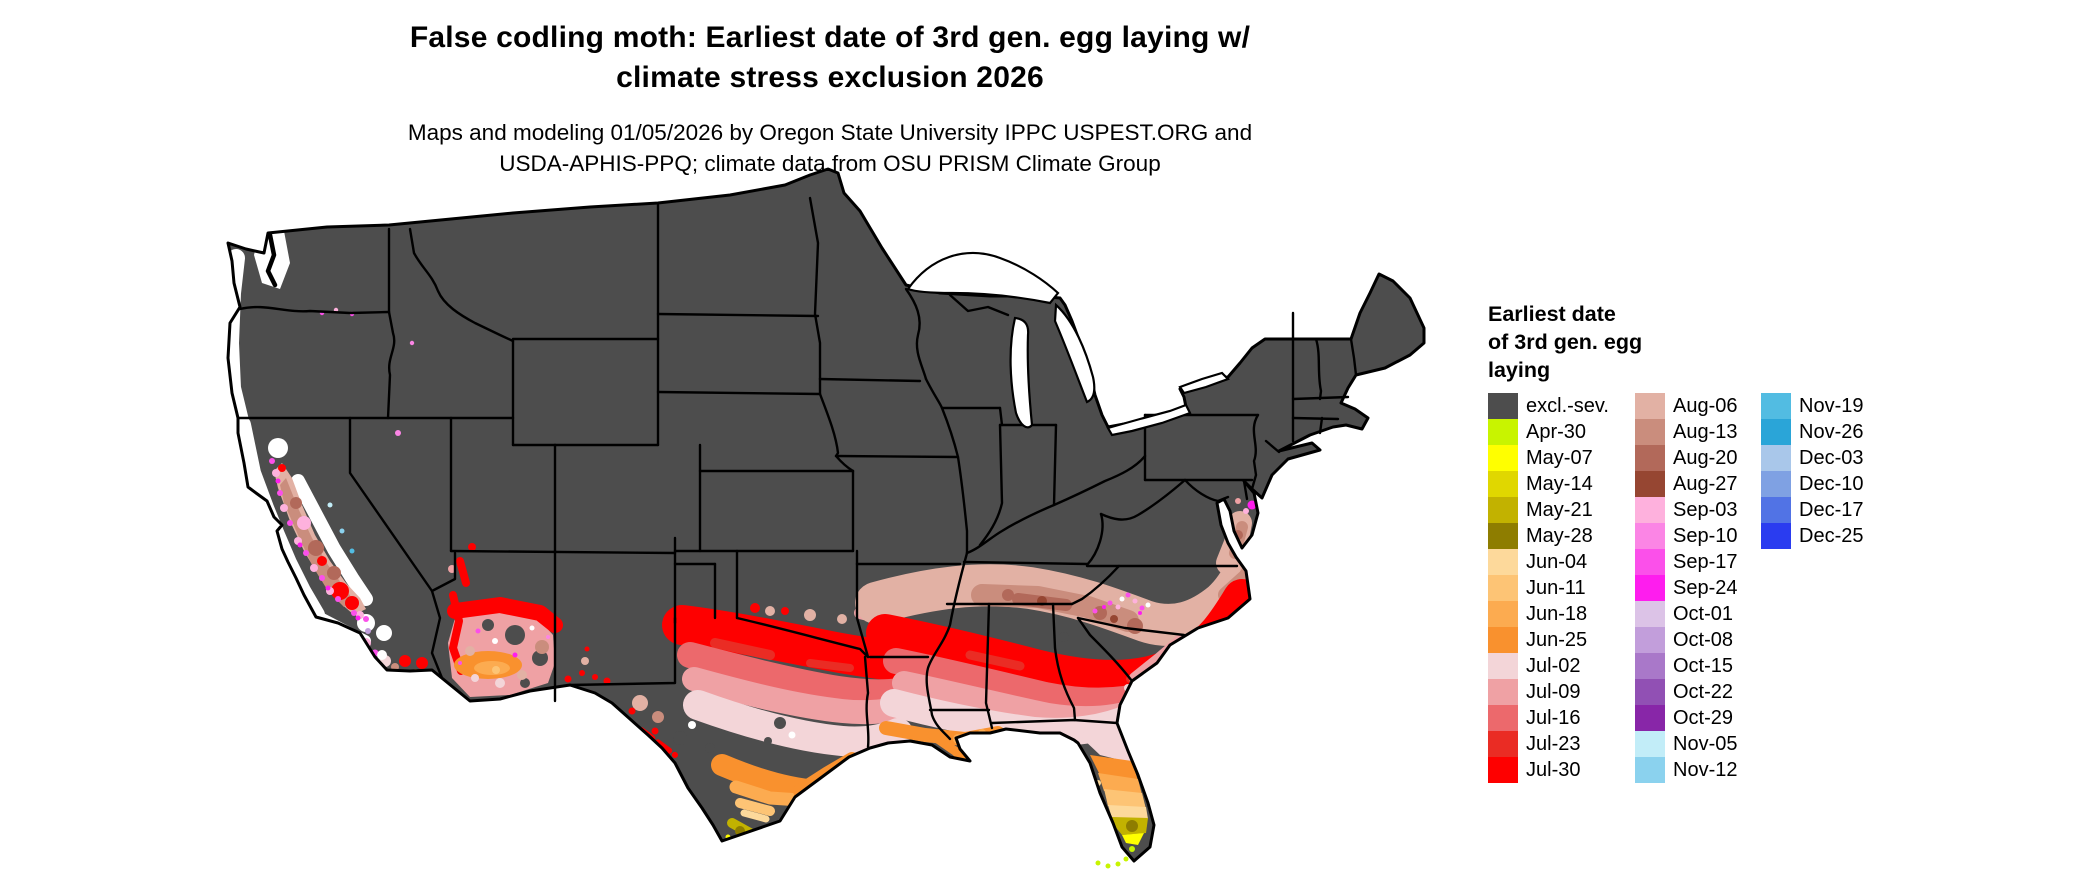 The height and width of the screenshot is (892, 2100). Describe the element at coordinates (1686, 666) in the screenshot. I see `legend-item: Oct-15` at that location.